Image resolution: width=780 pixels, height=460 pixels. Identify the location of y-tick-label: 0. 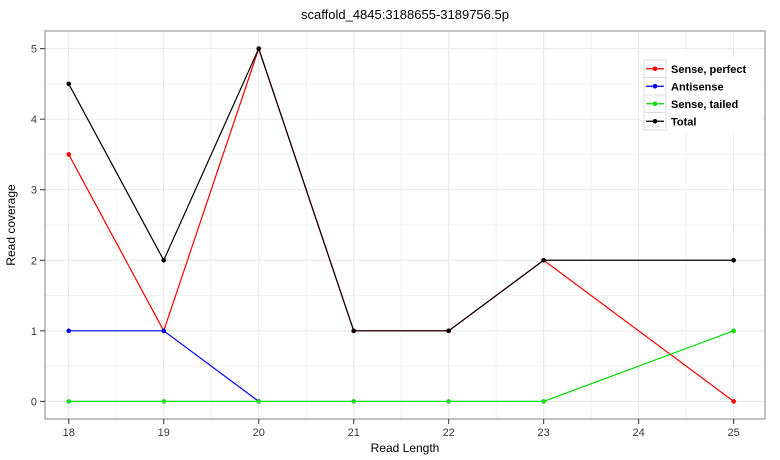
(34, 402).